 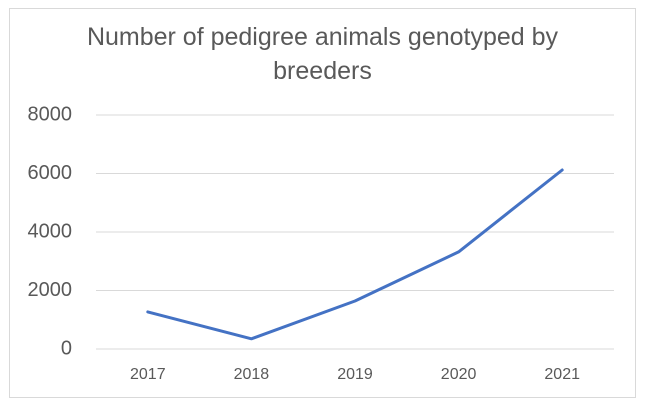 What do you see at coordinates (355, 374) in the screenshot?
I see `x-tick-label: 2019` at bounding box center [355, 374].